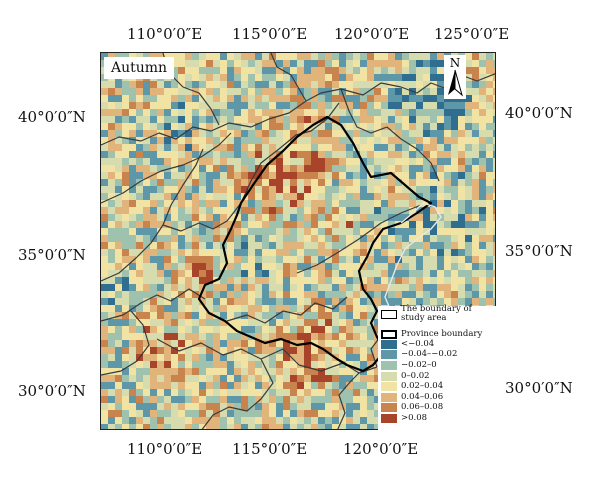 Image resolution: width=600 pixels, height=484 pixels. What do you see at coordinates (437, 313) in the screenshot?
I see `legend-boundary-entry: The boundary of study area` at bounding box center [437, 313].